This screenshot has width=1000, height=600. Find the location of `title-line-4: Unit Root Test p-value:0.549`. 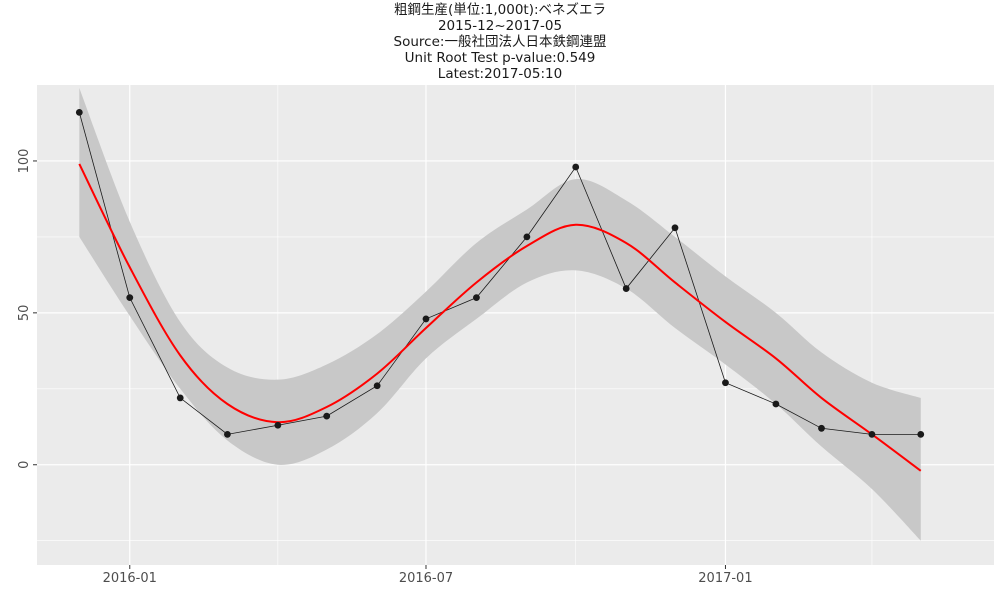

title-line-4: Unit Root Test p-value:0.549 is located at coordinates (500, 58).